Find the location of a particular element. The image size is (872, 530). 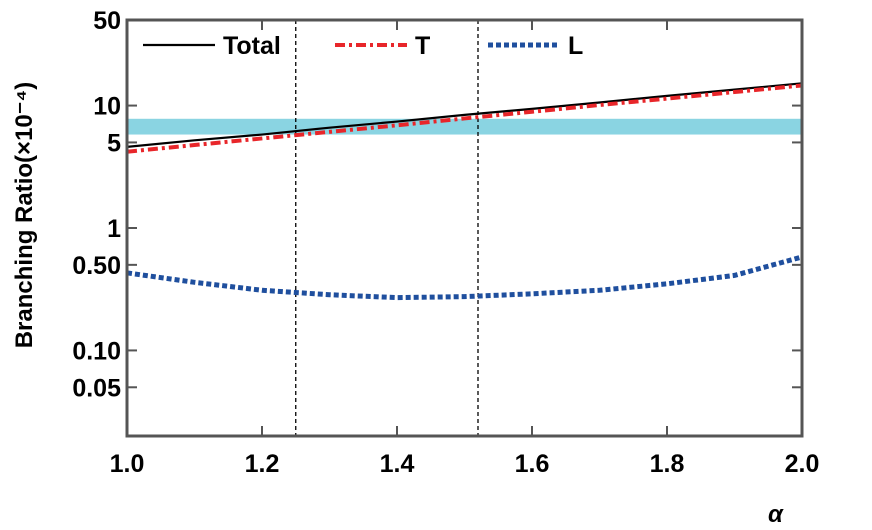

legend-label: Total is located at coordinates (252, 46).